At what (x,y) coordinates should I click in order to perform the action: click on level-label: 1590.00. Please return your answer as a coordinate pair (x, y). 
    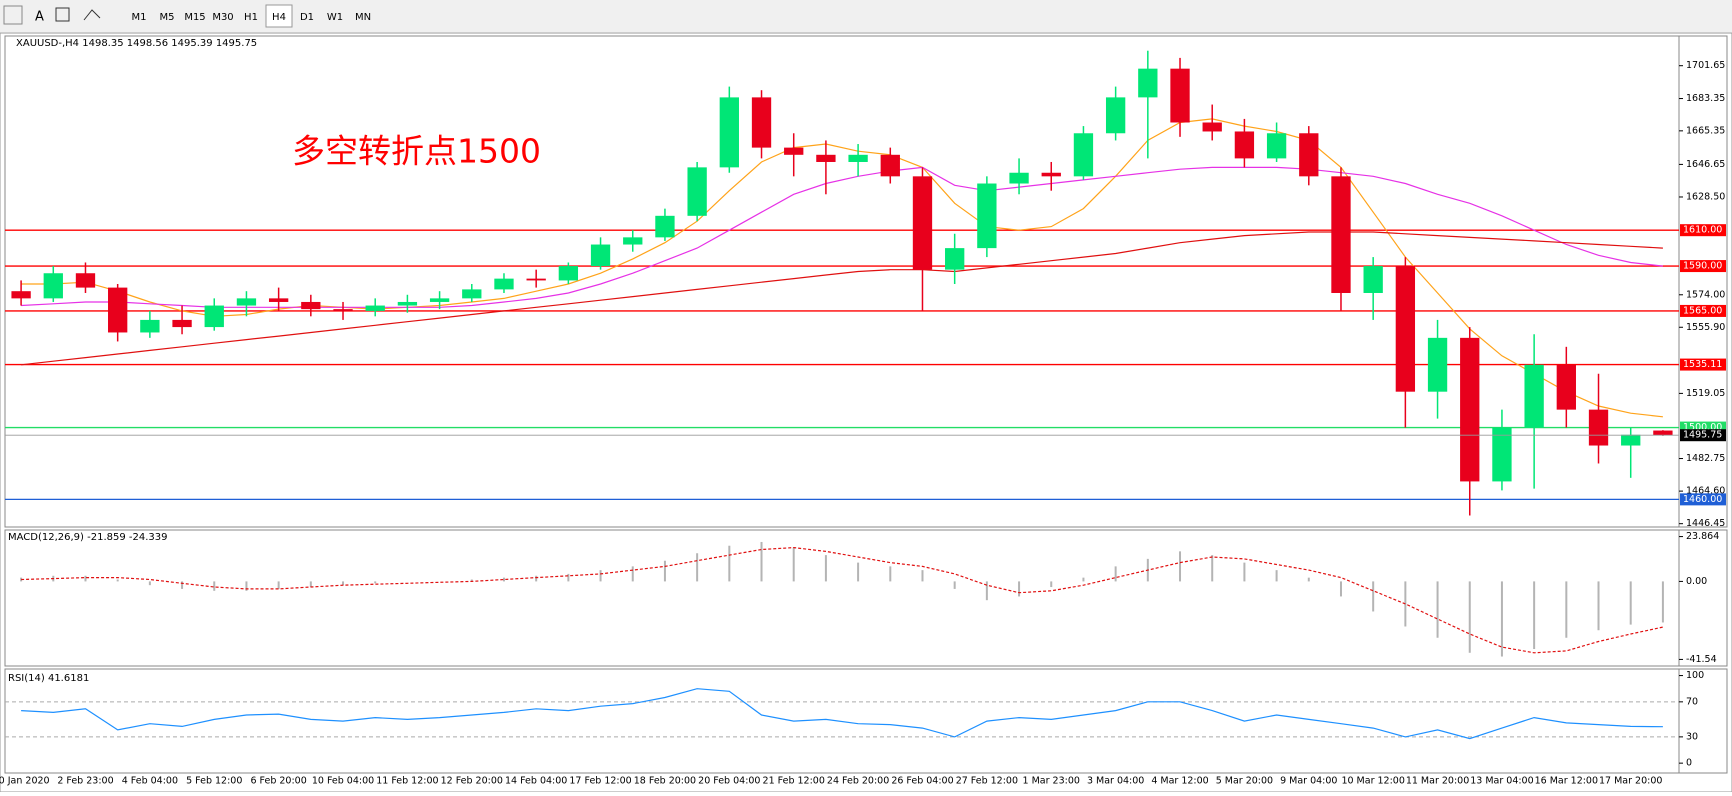
    Looking at the image, I should click on (1702, 266).